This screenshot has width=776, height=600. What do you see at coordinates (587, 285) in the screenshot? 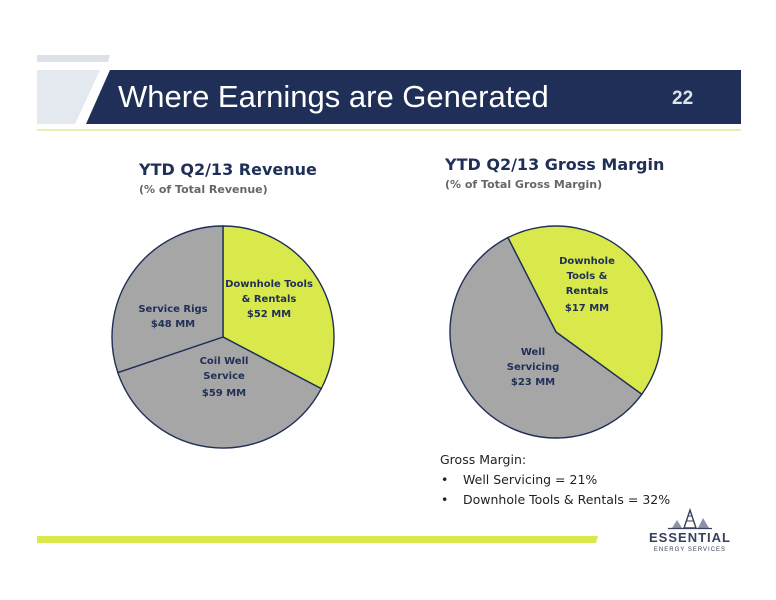
I see `margin-label-downhole: Downhole Tools & Rentals $17 MM` at bounding box center [587, 285].